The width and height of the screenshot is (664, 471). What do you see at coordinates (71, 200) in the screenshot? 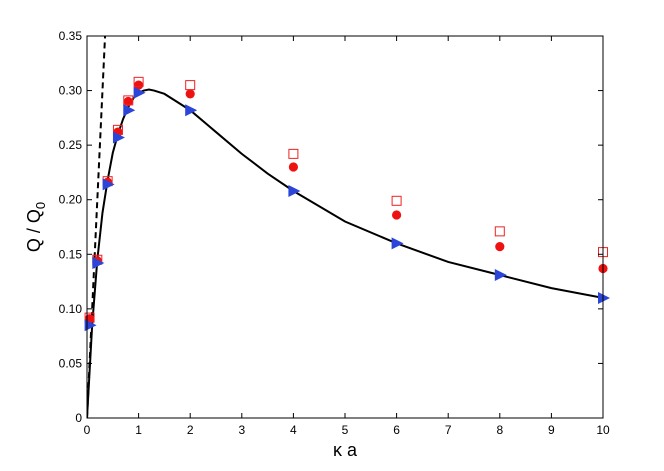
I see `y-tick-label: 0.20` at bounding box center [71, 200].